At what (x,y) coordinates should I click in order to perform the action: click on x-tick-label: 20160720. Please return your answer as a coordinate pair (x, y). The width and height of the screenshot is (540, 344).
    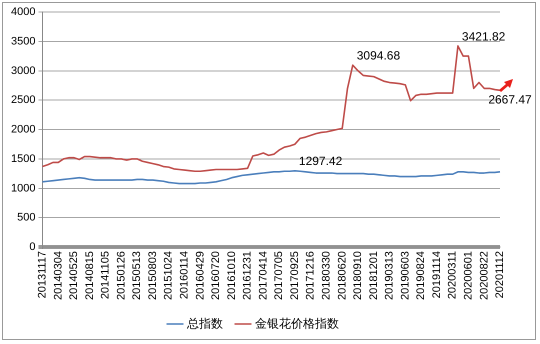
    Looking at the image, I should click on (216, 275).